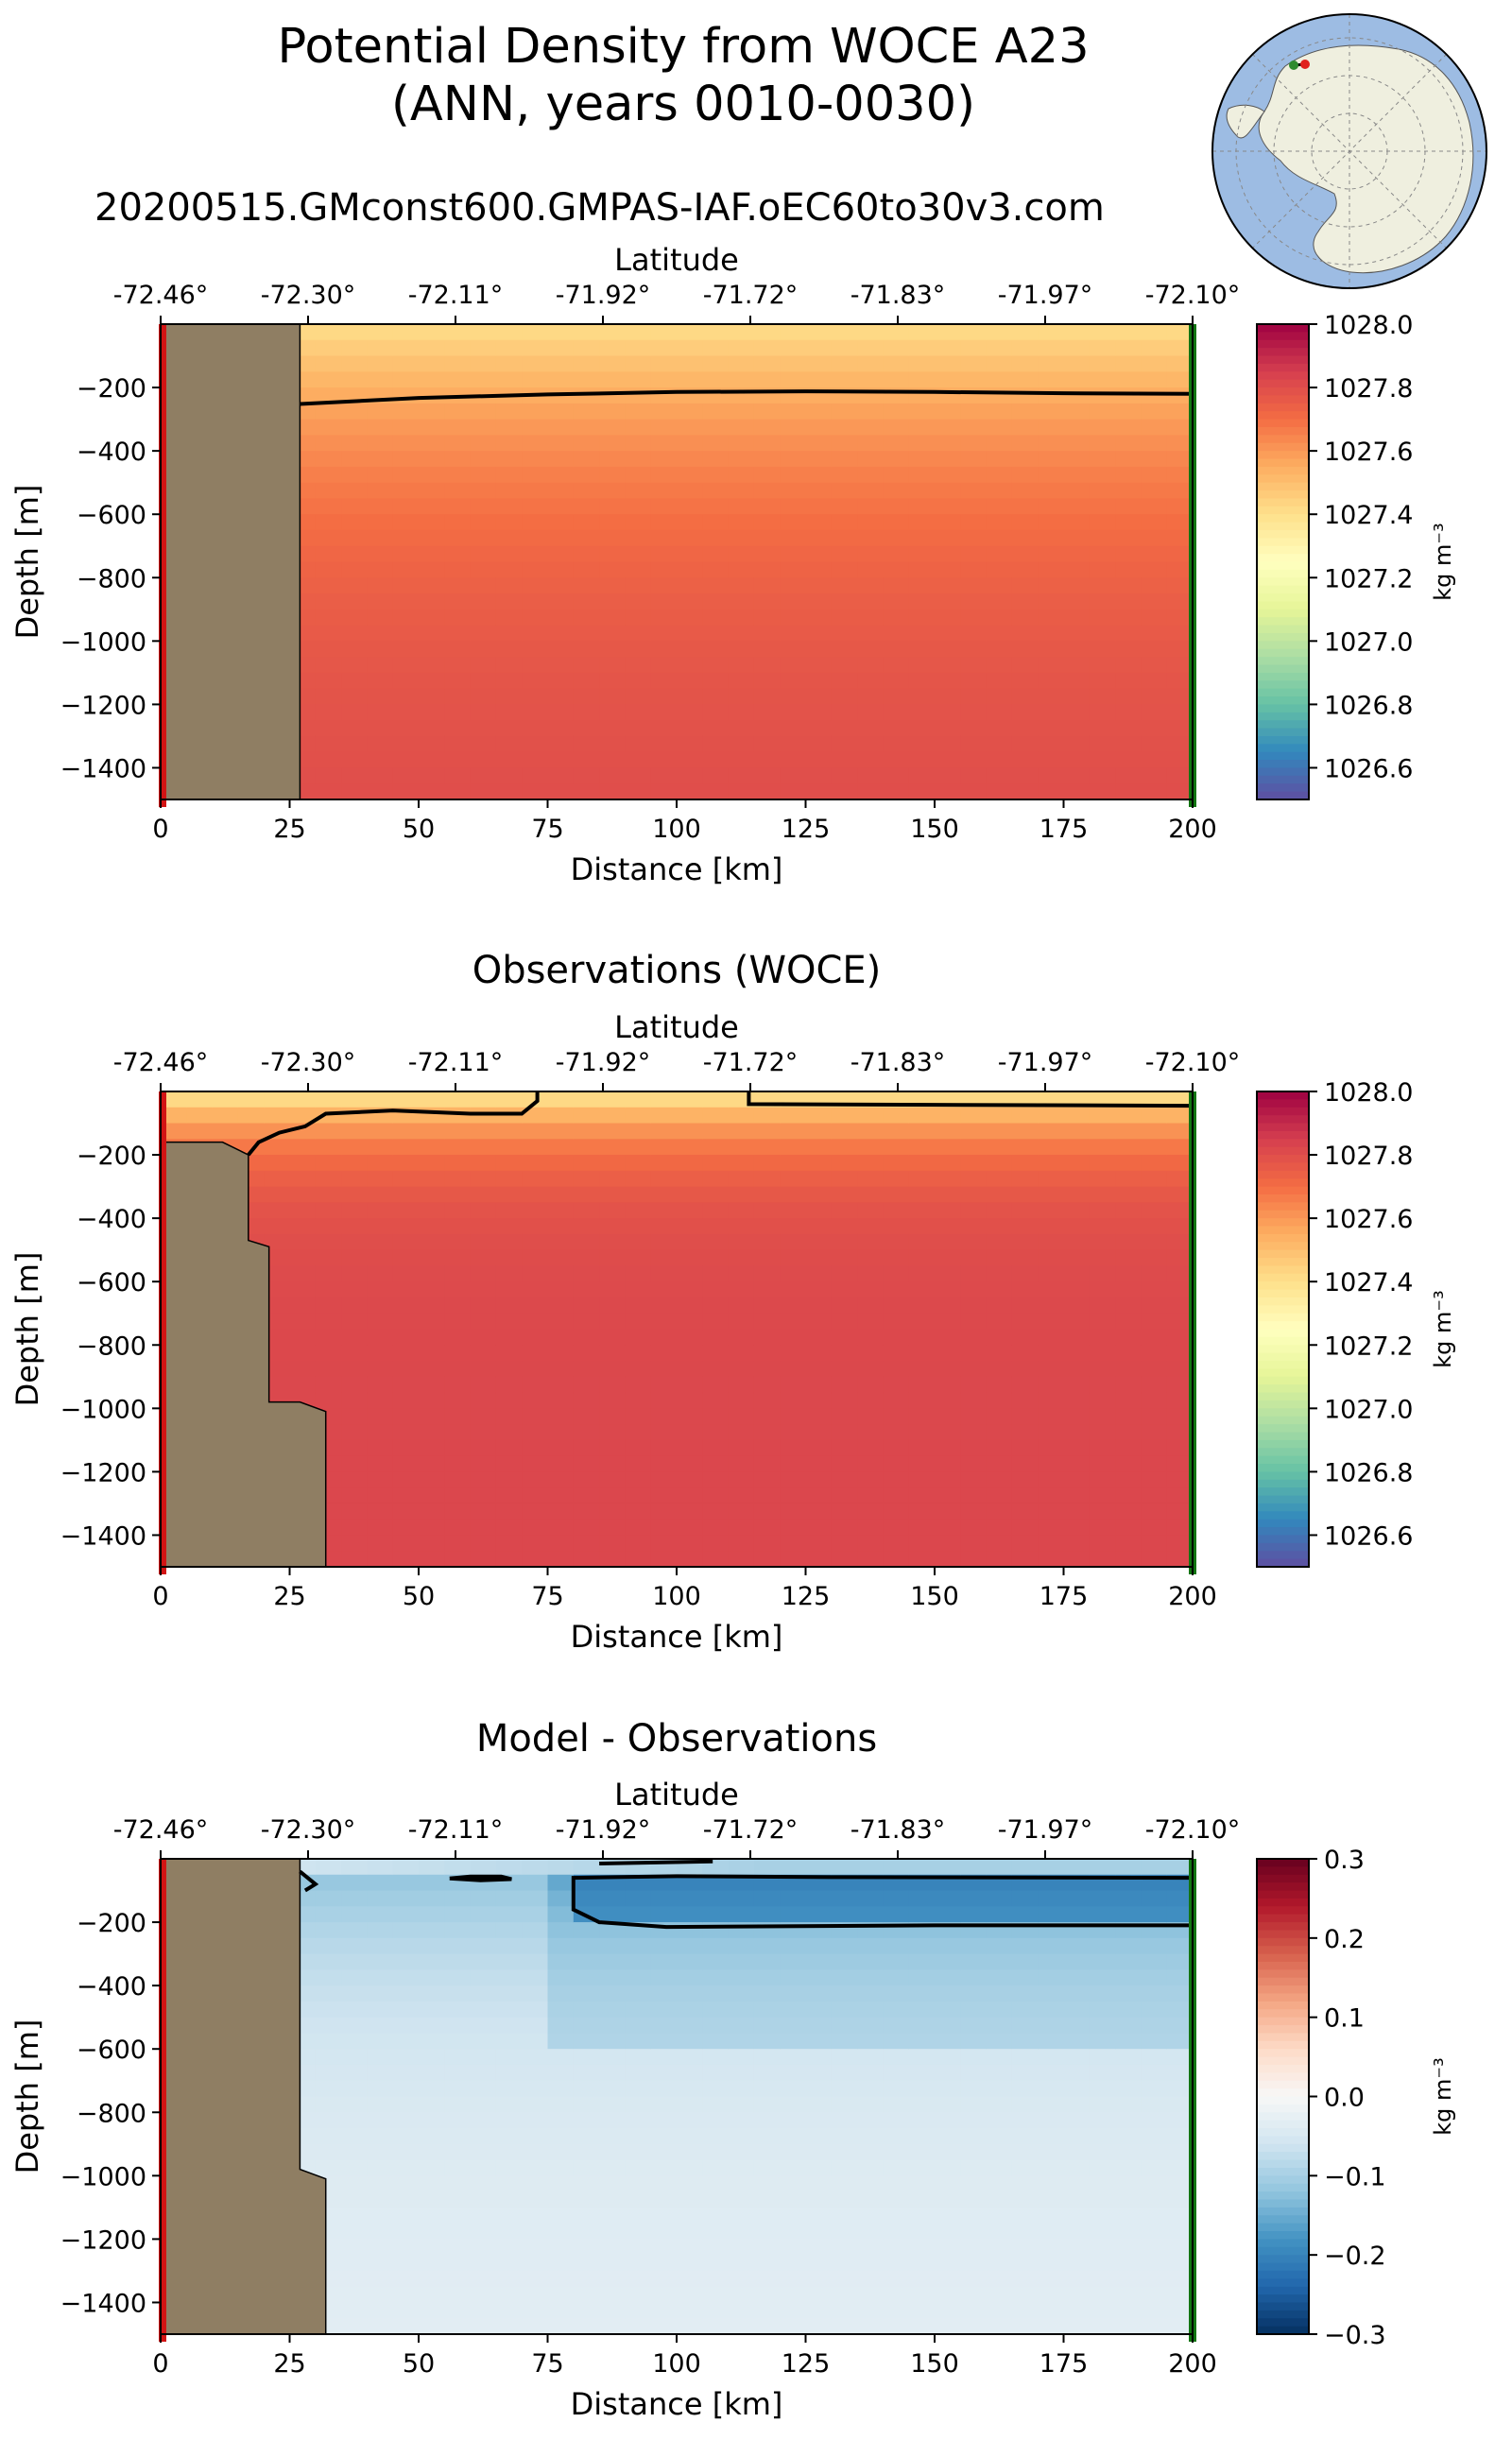  What do you see at coordinates (1045, 1830) in the screenshot?
I see `lat-tick-label: -71.97°` at bounding box center [1045, 1830].